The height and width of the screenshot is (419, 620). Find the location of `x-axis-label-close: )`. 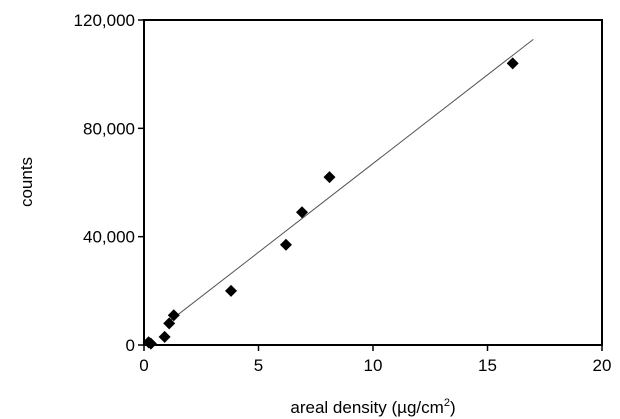

x-axis-label-close: ) is located at coordinates (453, 407).